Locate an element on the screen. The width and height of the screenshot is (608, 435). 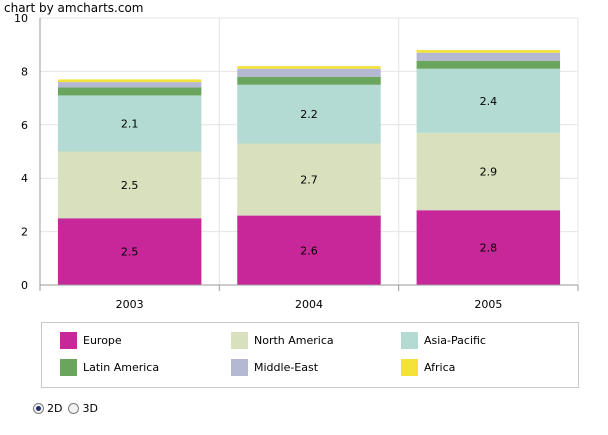
data-label: 2.4 is located at coordinates (489, 101).